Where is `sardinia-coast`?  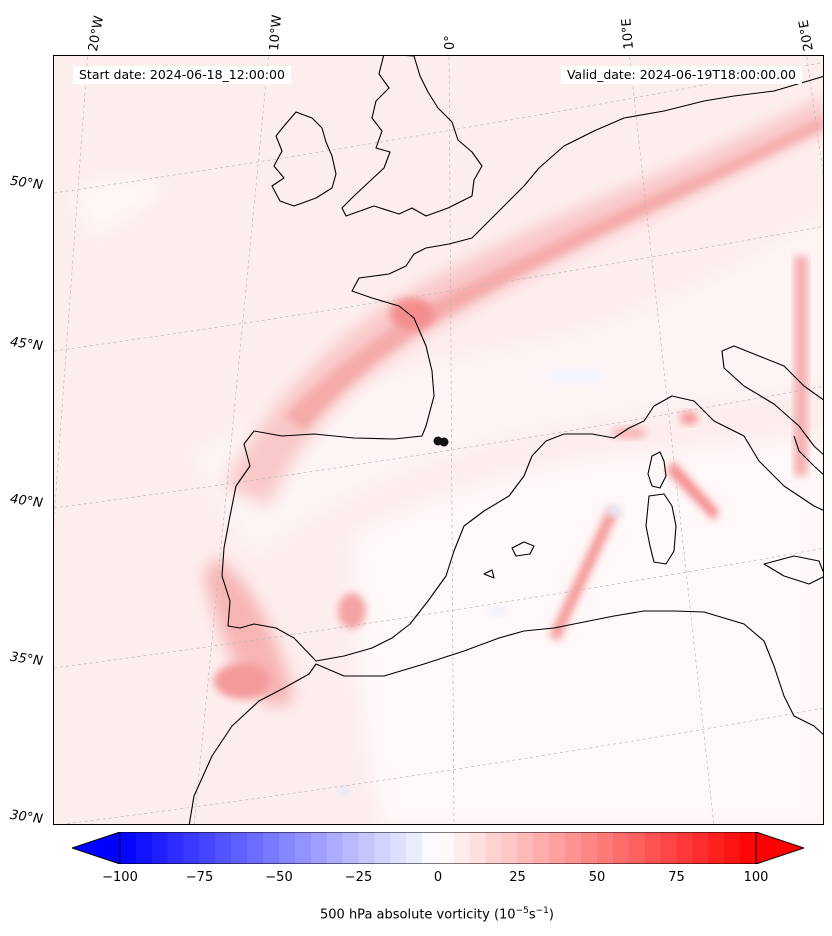
sardinia-coast is located at coordinates (661, 529).